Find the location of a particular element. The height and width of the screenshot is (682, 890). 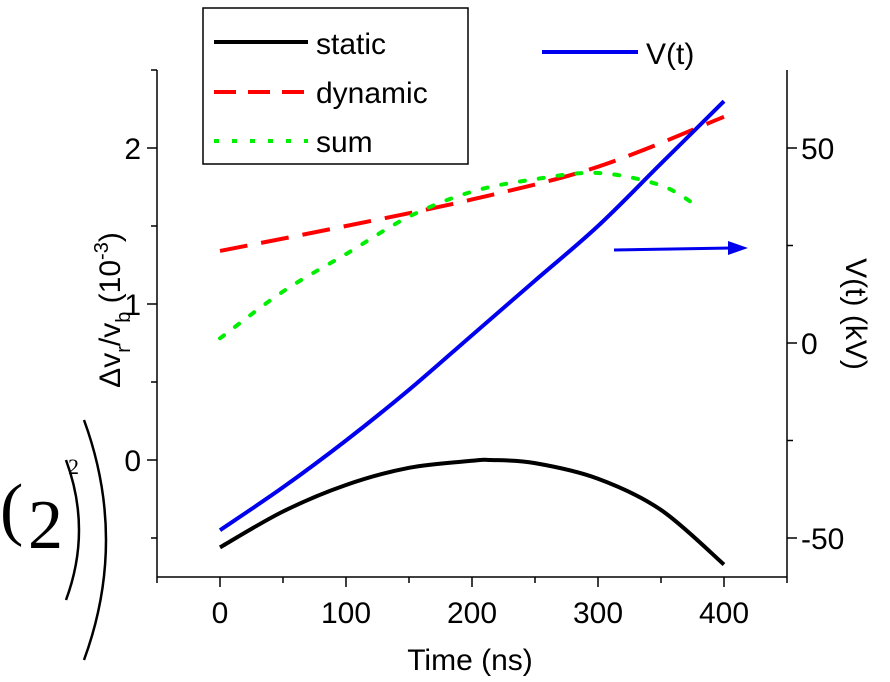

y-right-tick-label: 0 is located at coordinates (809, 344).